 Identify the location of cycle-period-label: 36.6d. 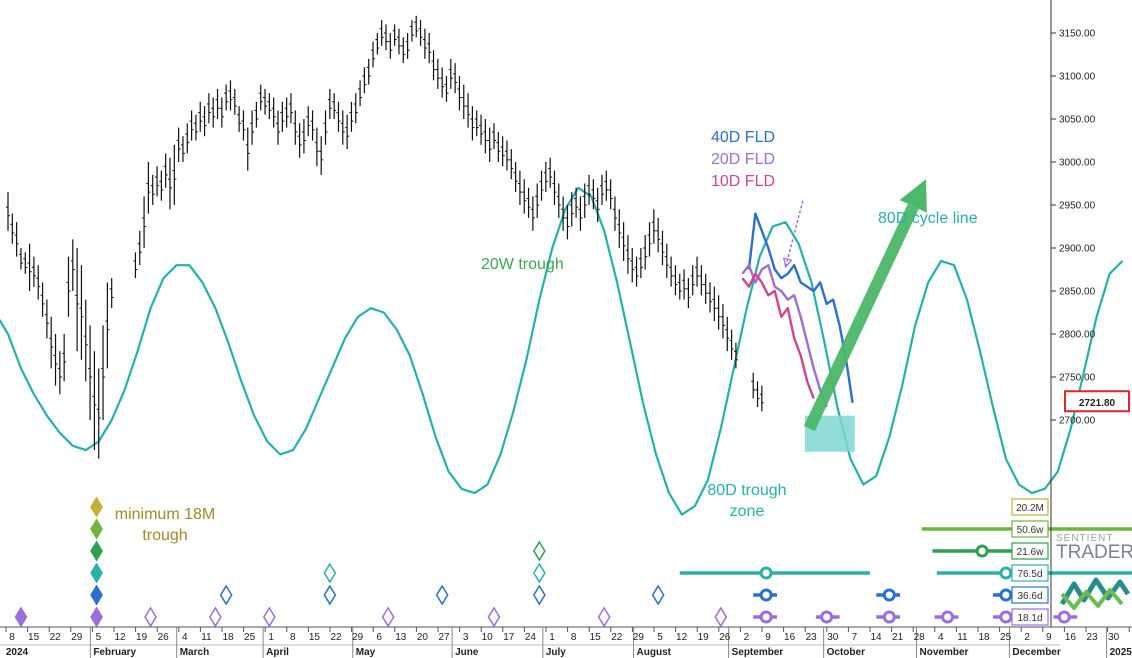
(1029, 596).